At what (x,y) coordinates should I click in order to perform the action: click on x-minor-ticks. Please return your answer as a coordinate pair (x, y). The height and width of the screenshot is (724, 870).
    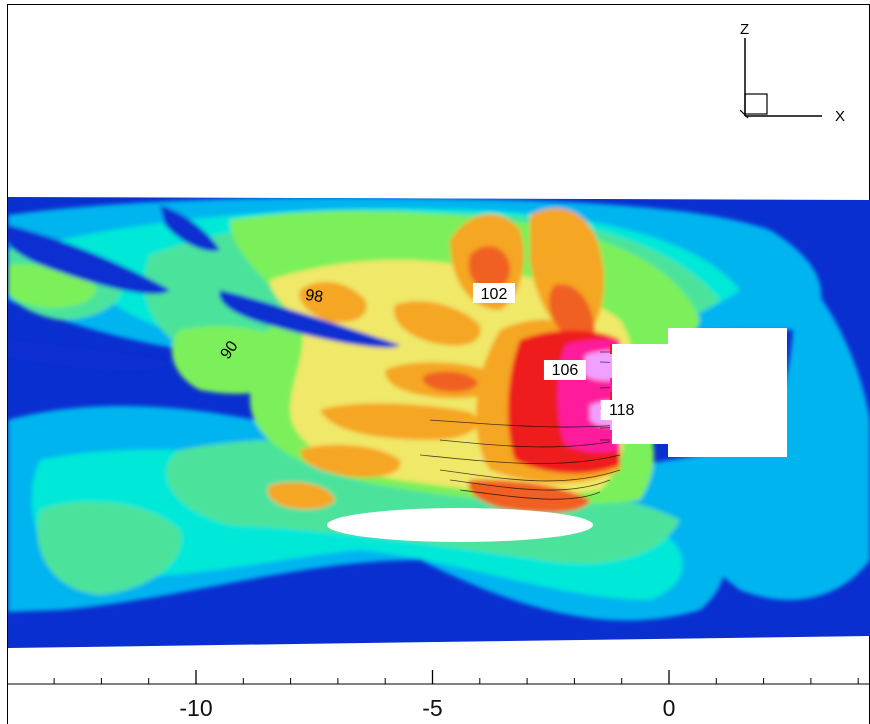
    Looking at the image, I should click on (456, 681).